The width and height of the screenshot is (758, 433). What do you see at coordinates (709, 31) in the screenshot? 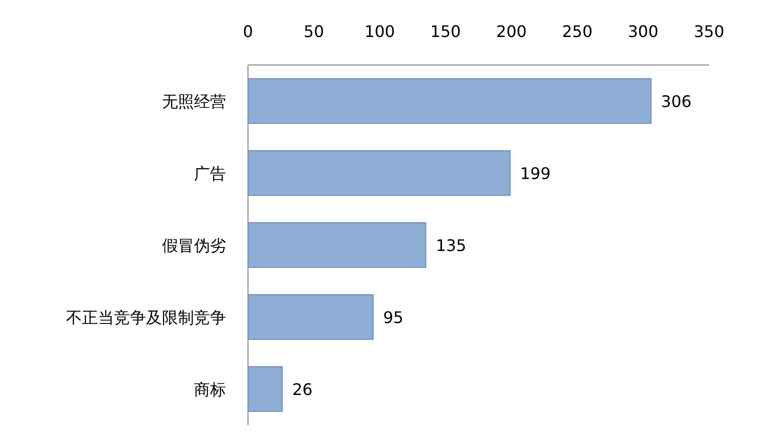
I see `x-tick-label: 350` at bounding box center [709, 31].